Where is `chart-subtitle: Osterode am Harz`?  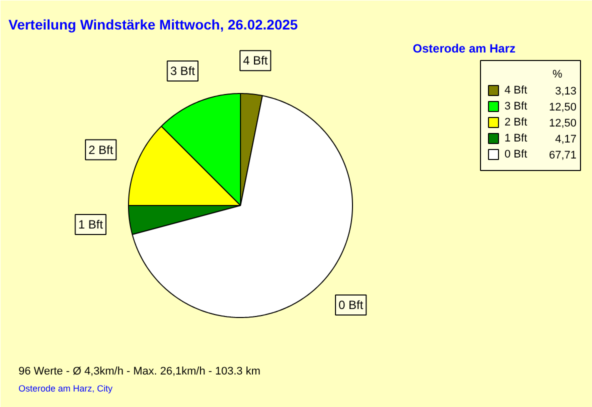 chart-subtitle: Osterode am Harz is located at coordinates (464, 49).